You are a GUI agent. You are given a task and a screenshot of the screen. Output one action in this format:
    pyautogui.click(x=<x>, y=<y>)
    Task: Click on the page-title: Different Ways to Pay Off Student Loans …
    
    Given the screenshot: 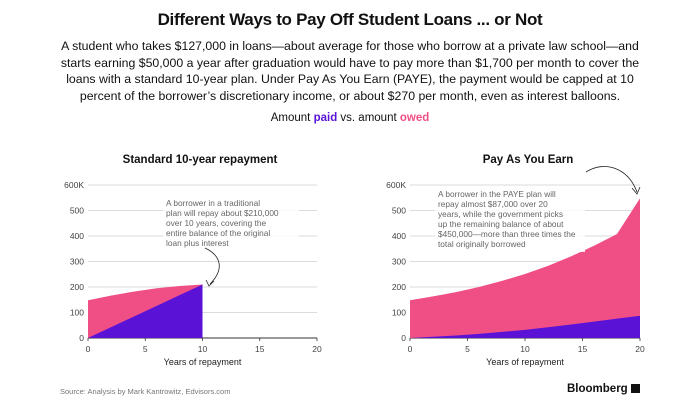 What is the action you would take?
    pyautogui.click(x=350, y=19)
    